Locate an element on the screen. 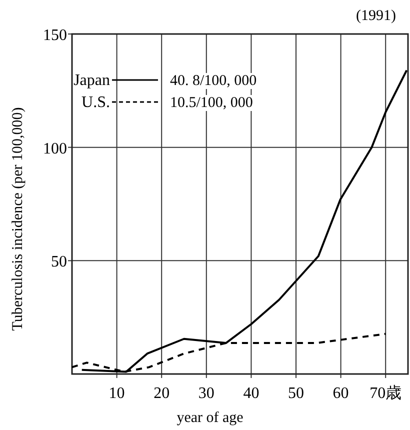  y-tick-label: 150 is located at coordinates (55, 35).